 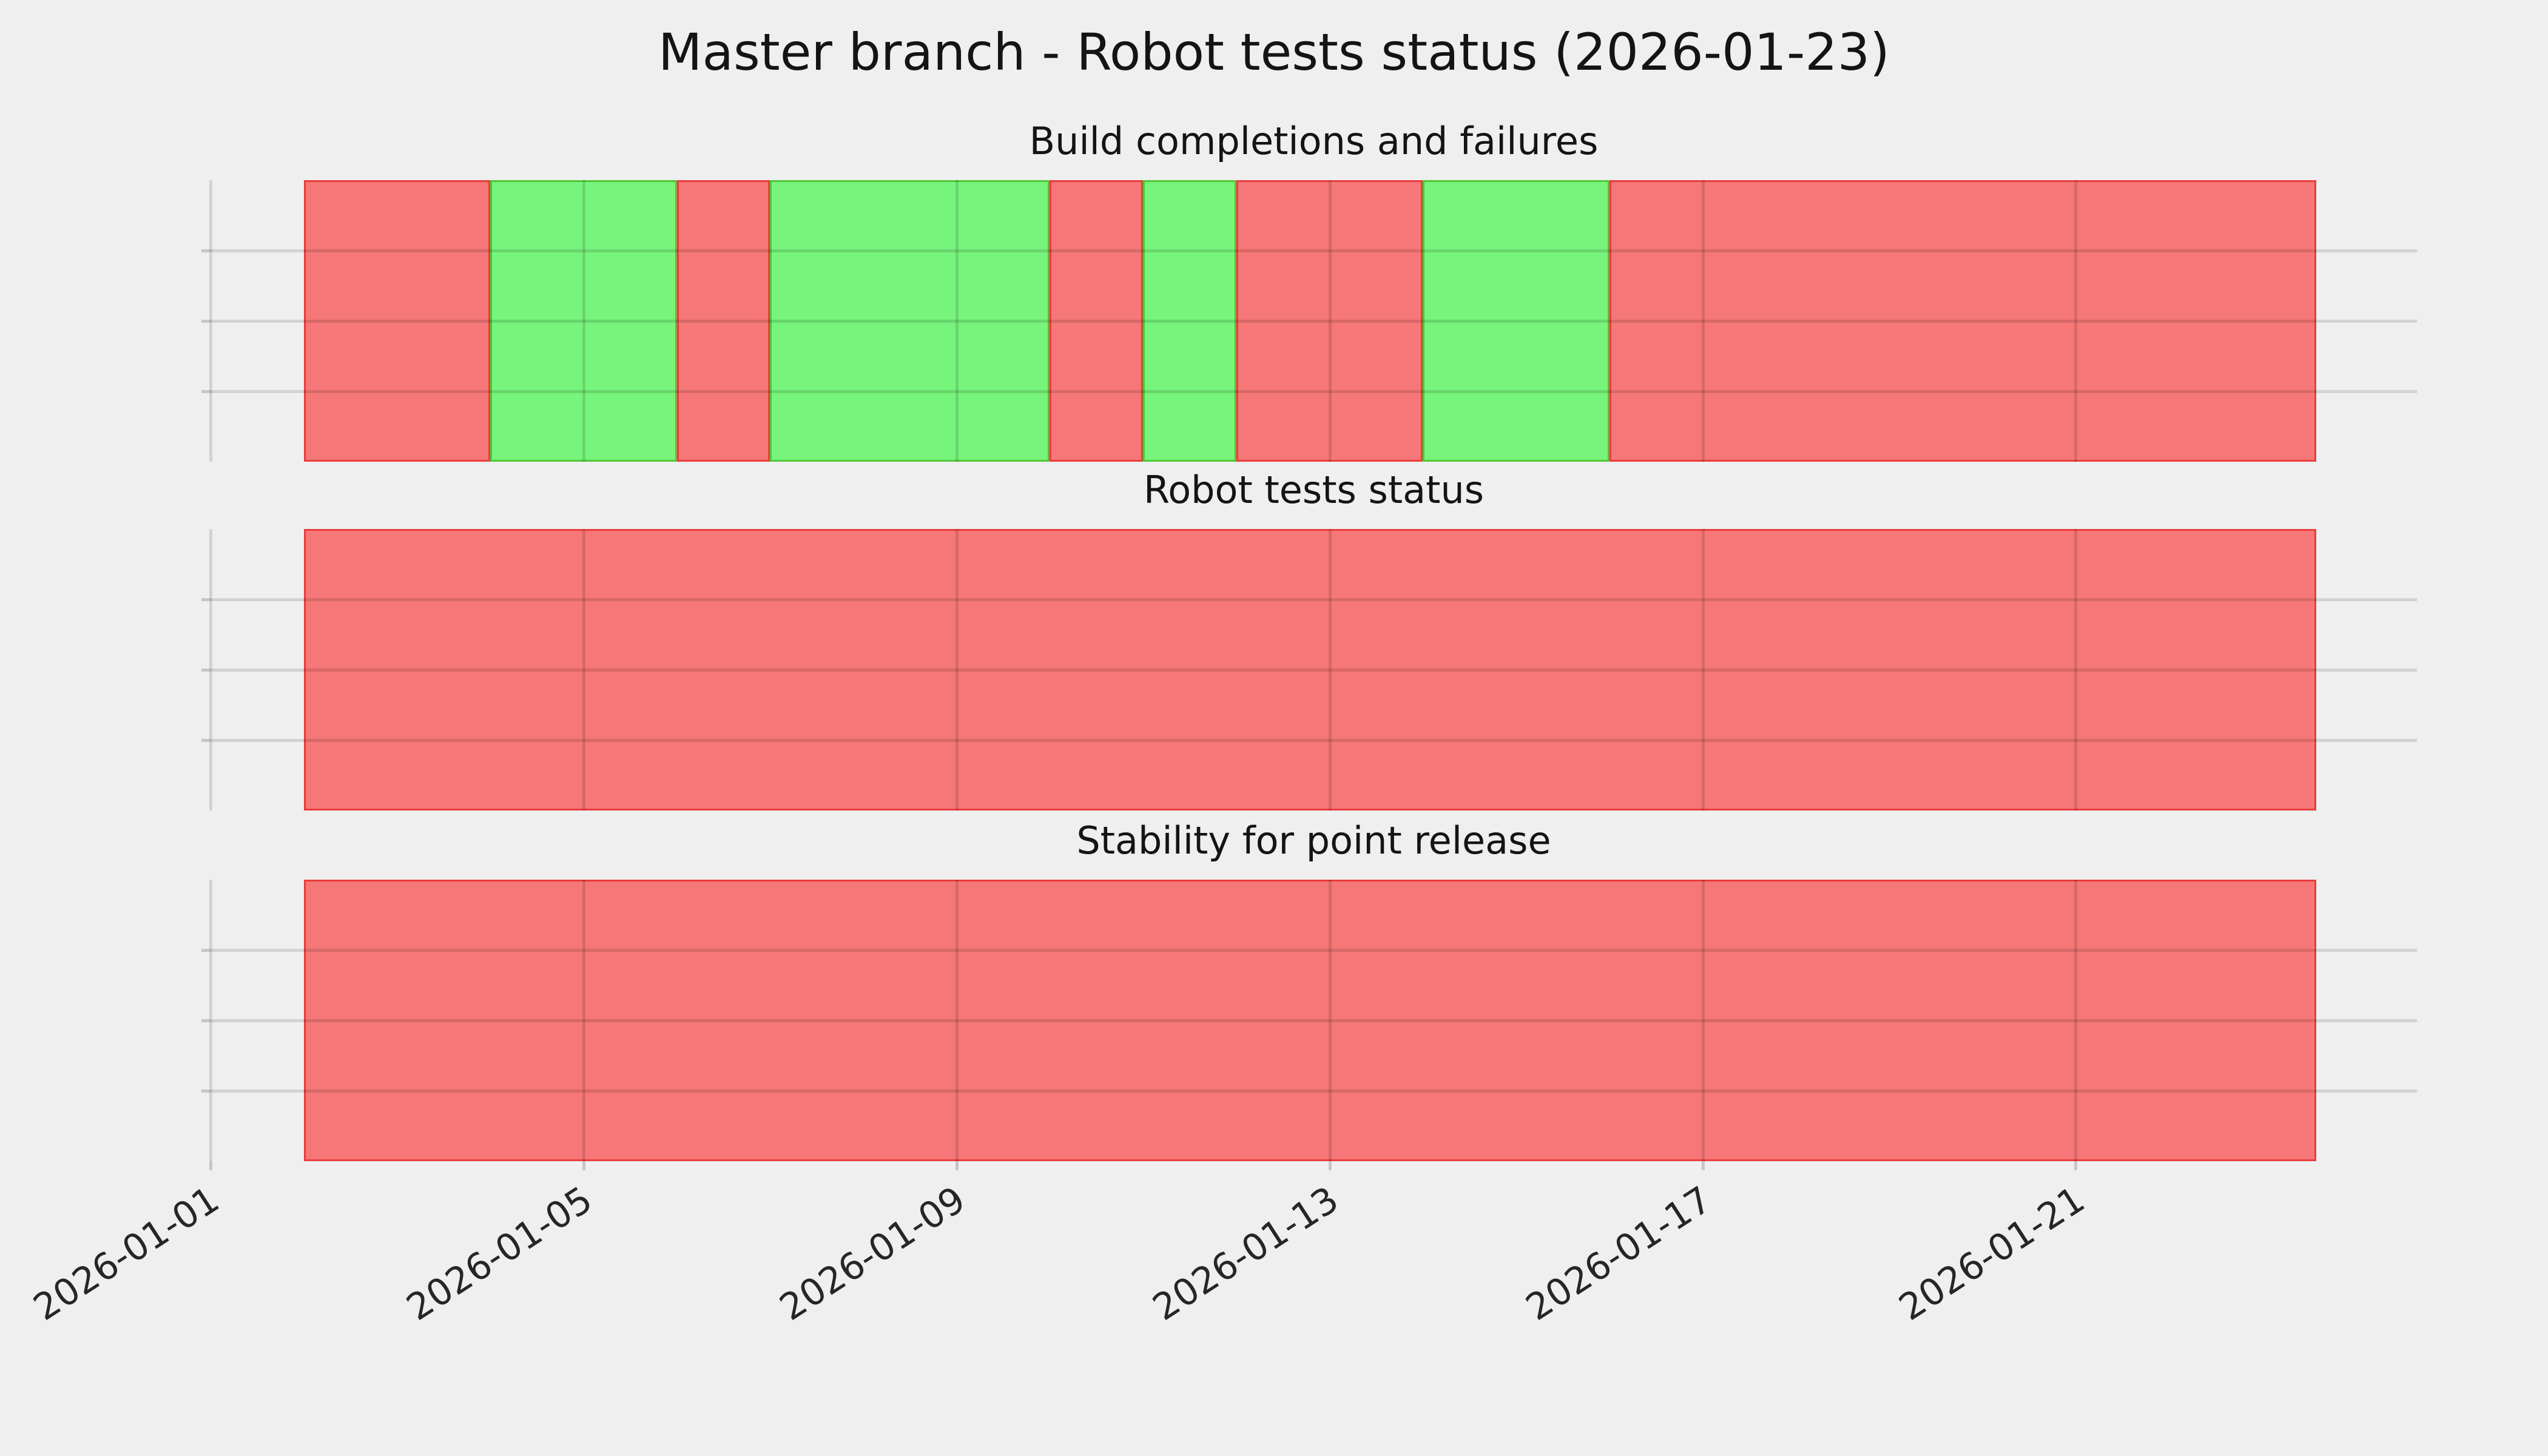 I want to click on x-tick-label: 2026-01-09, so click(x=872, y=1253).